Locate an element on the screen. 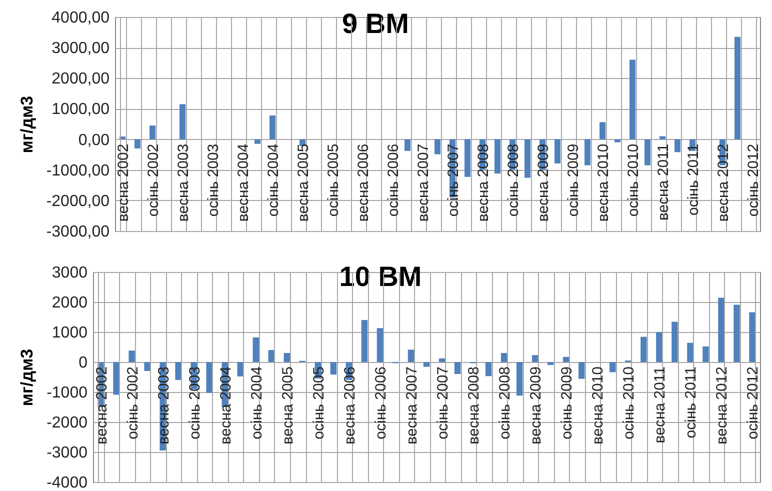 The height and width of the screenshot is (491, 772). y-tick-label: 3000 is located at coordinates (70, 273).